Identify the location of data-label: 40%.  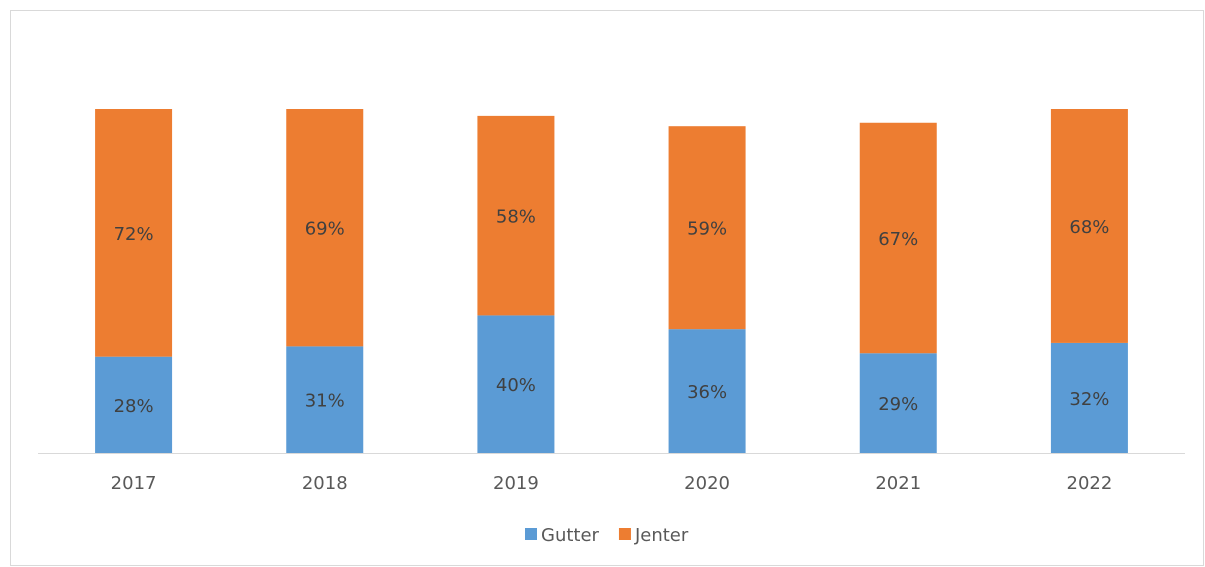
(516, 385).